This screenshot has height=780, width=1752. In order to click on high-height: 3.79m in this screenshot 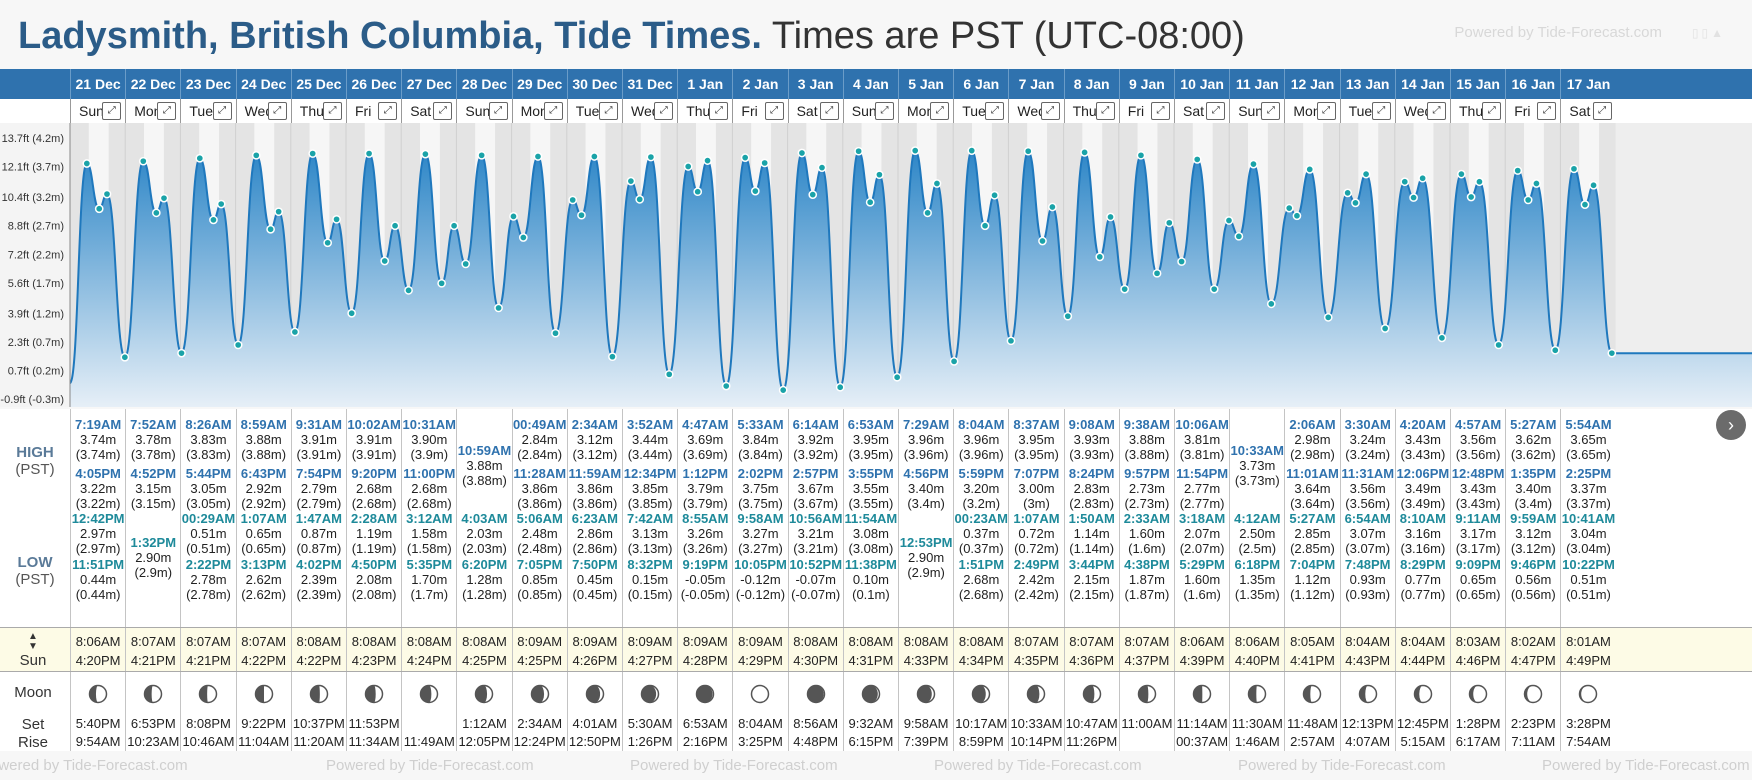, I will do `click(705, 488)`.